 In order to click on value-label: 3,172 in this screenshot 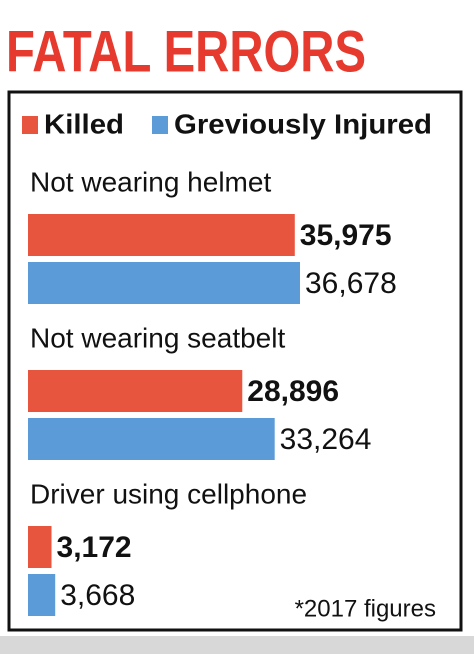, I will do `click(94, 547)`.